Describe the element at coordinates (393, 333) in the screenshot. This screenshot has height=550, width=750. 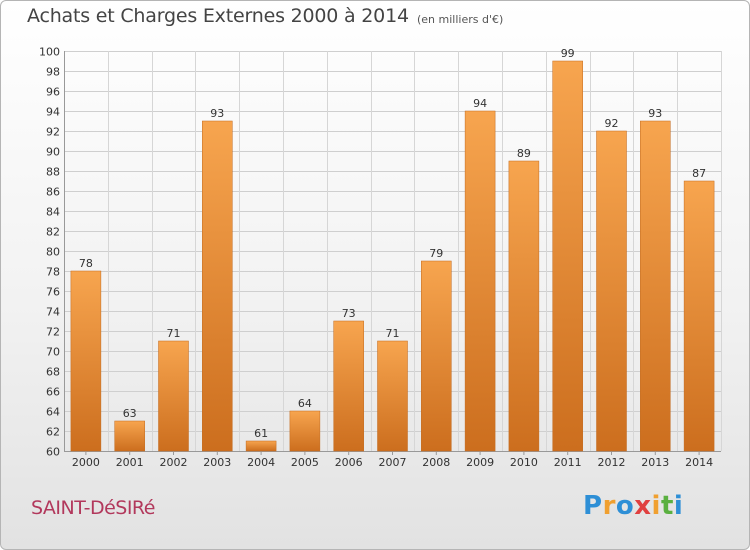
I see `value-label-2007: 71` at that location.